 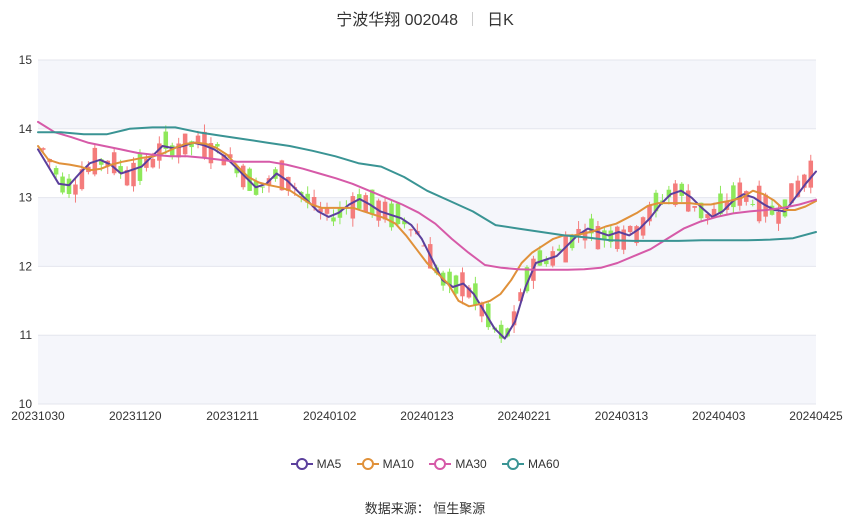 What do you see at coordinates (622, 416) in the screenshot?
I see `x-tick-label: 20240313` at bounding box center [622, 416].